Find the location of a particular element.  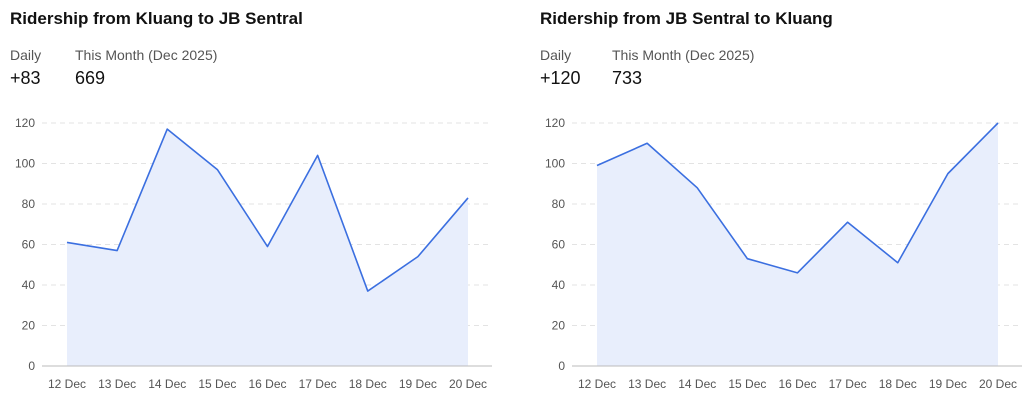

month-value: 669 is located at coordinates (90, 78).